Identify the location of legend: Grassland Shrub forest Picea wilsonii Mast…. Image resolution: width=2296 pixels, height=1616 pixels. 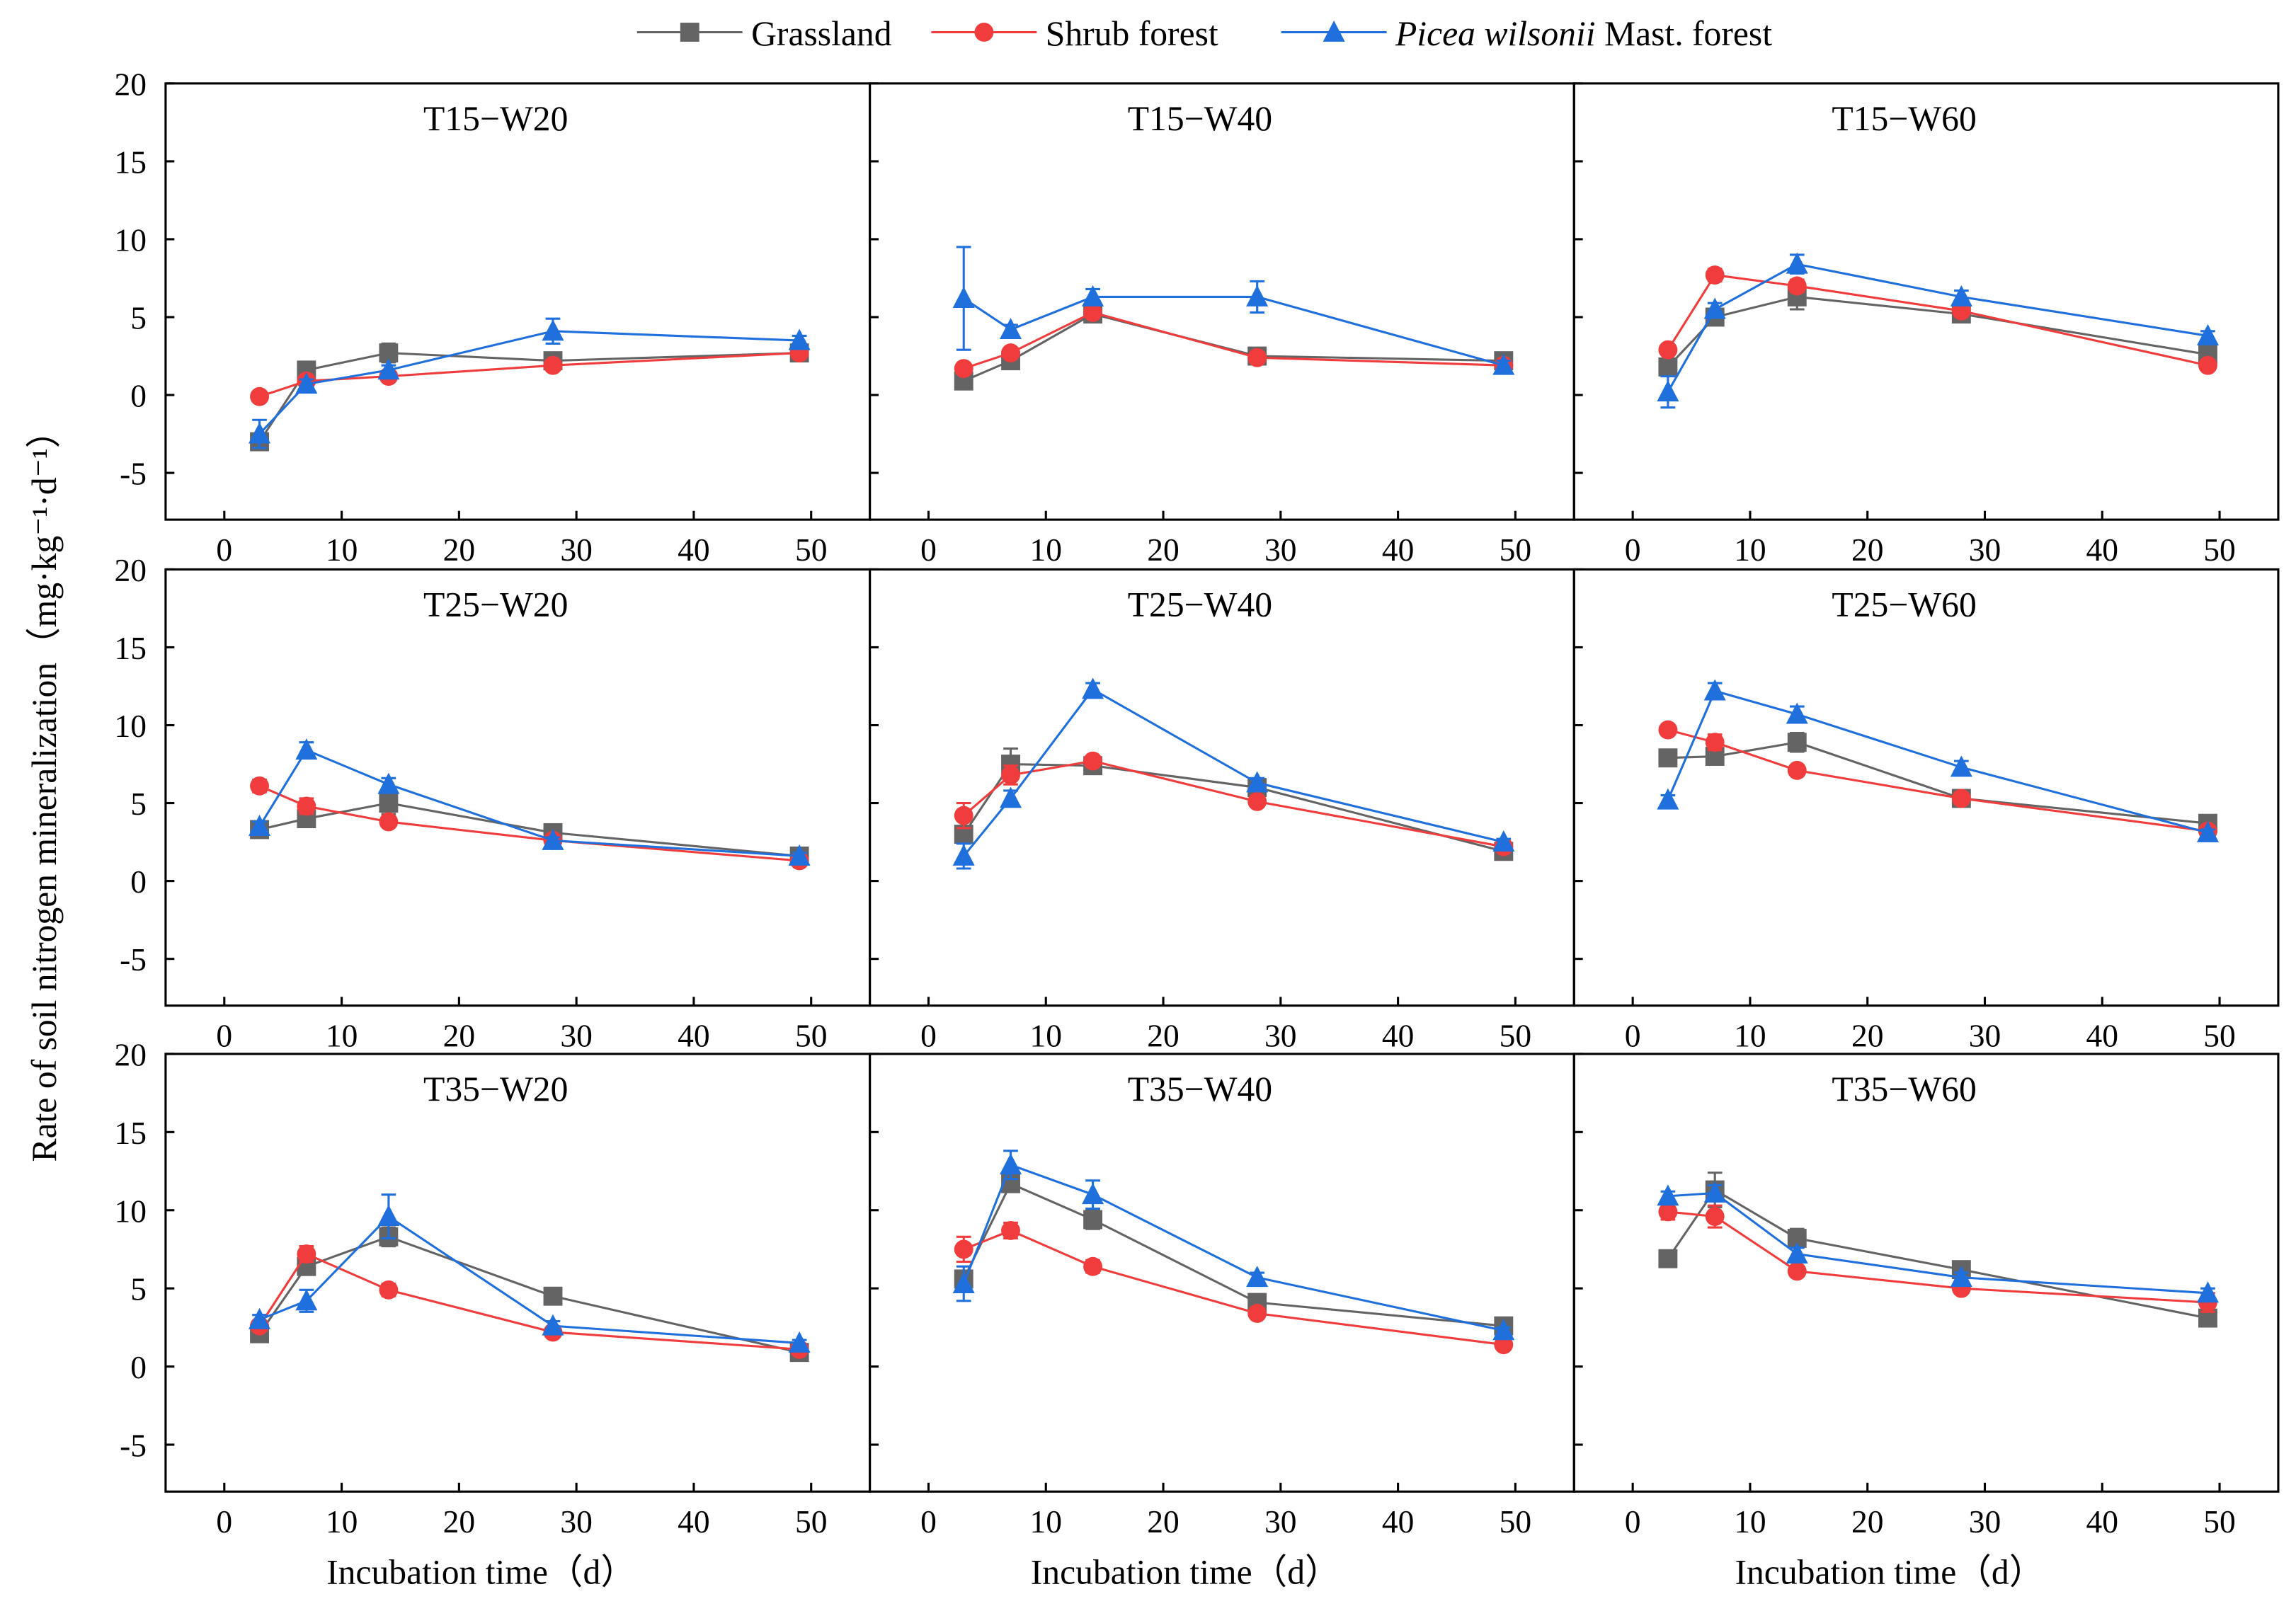
(1204, 33).